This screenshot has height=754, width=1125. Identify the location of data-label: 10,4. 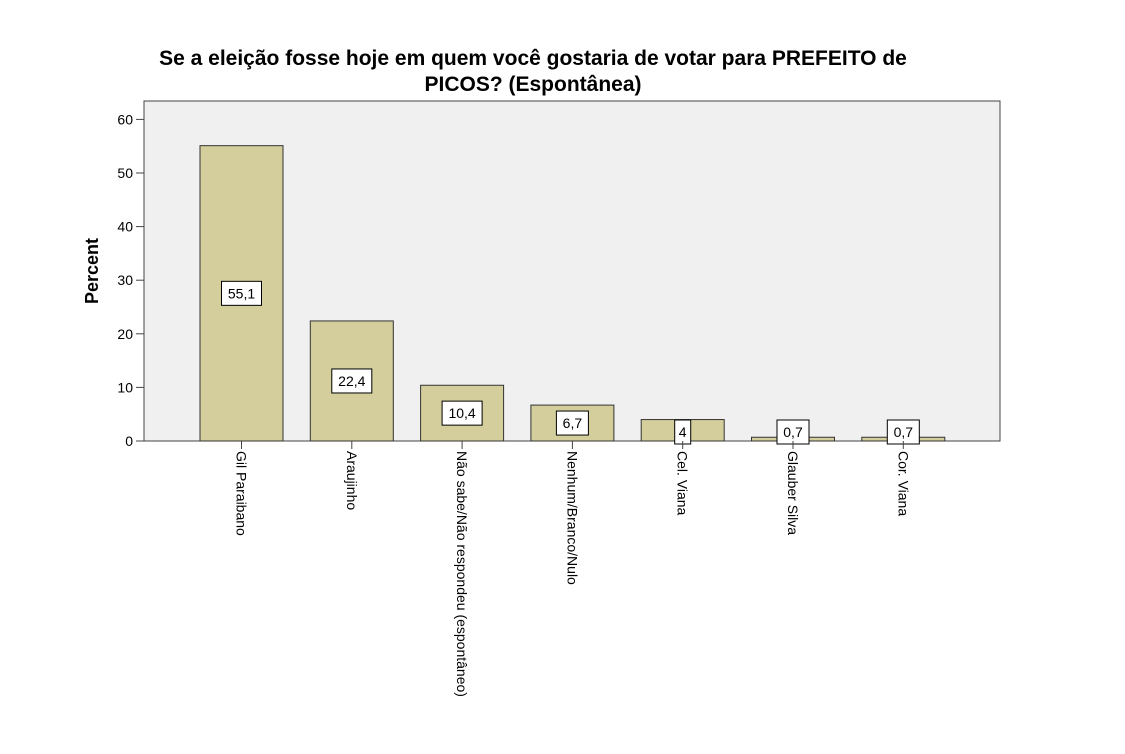
(461, 413).